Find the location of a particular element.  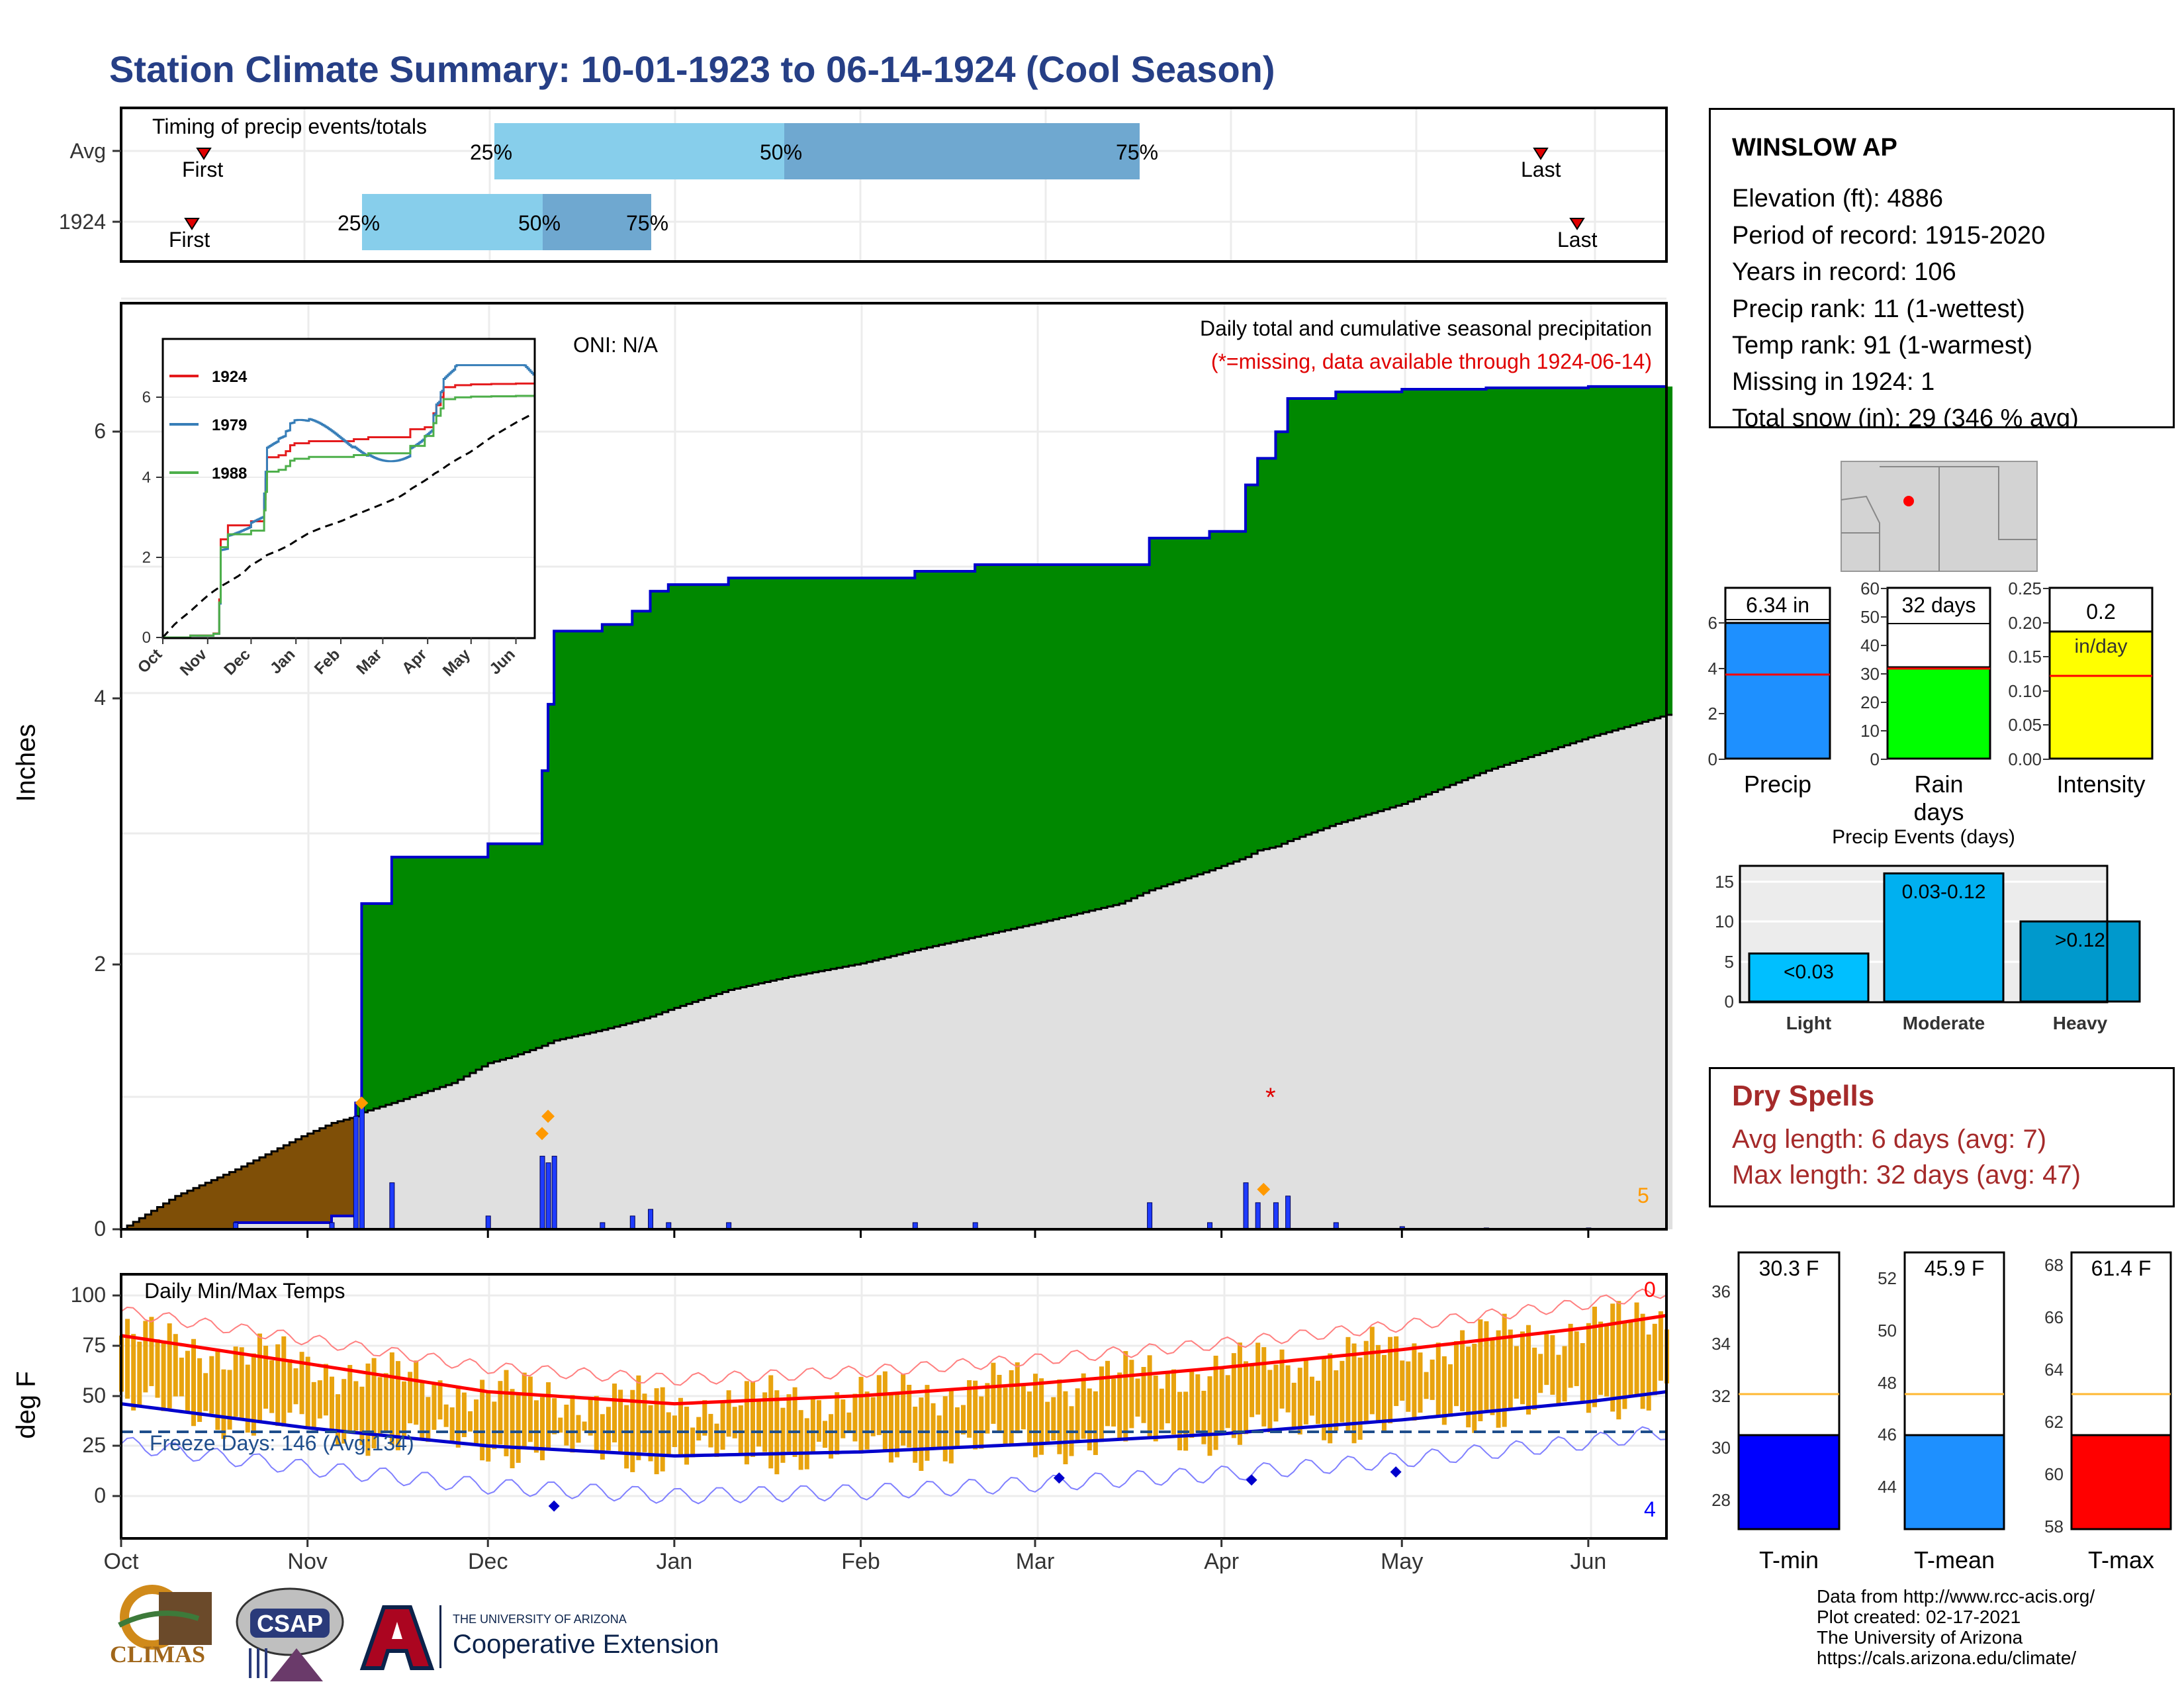

temp-mini-tick: 34 is located at coordinates (1721, 1343).